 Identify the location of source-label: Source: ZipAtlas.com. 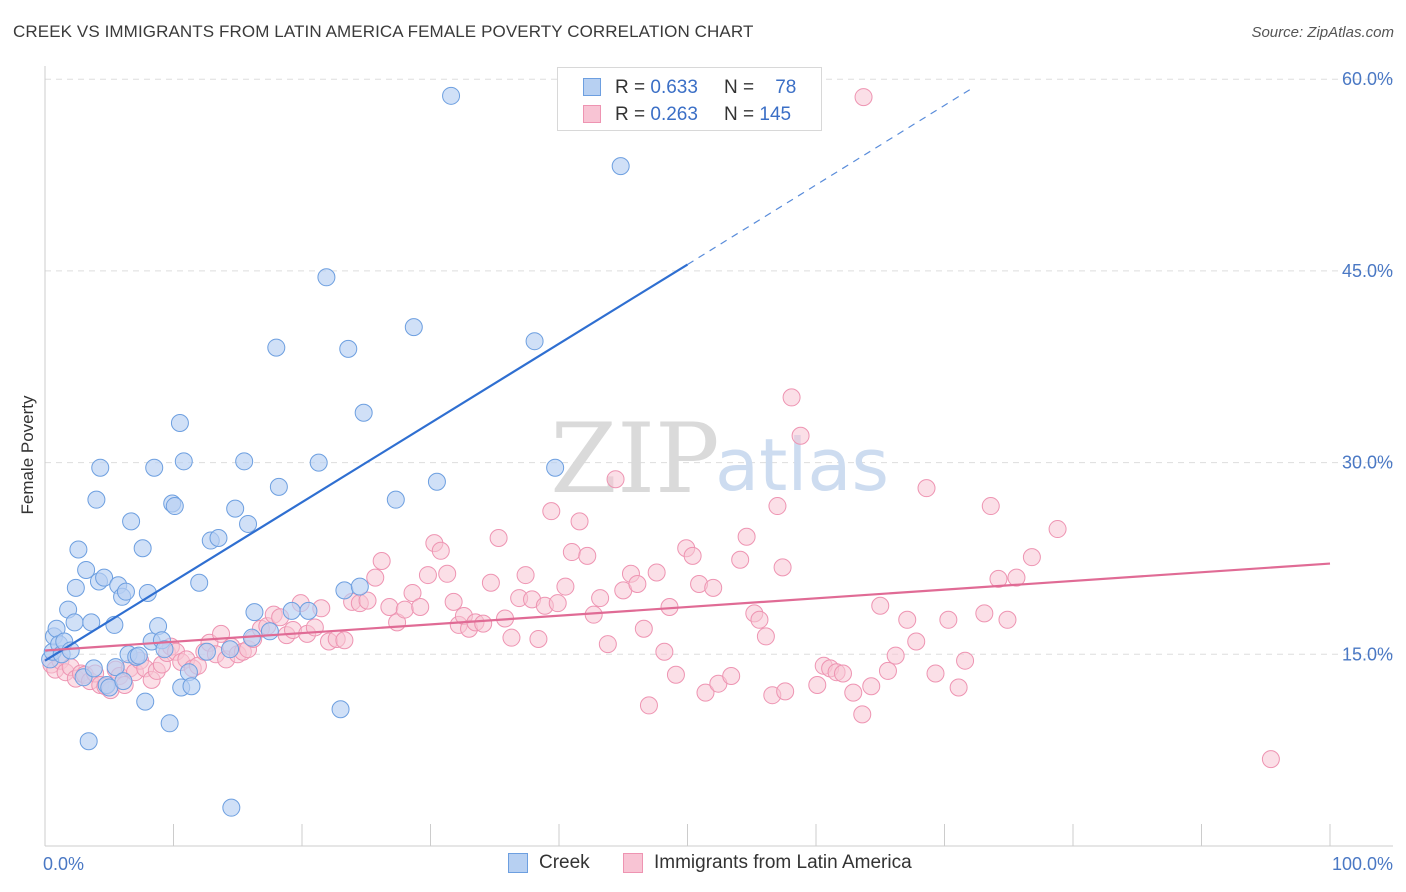
(1322, 32).